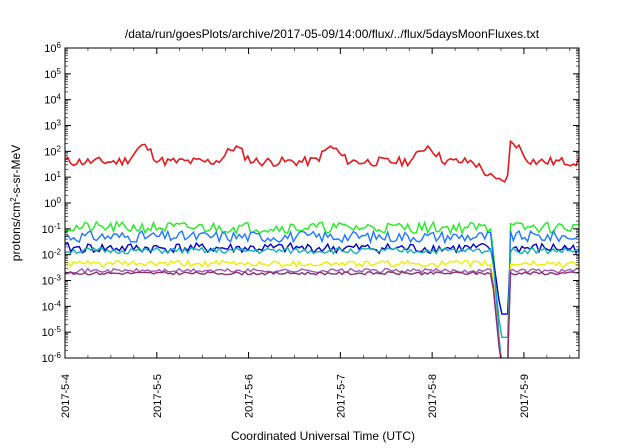  Describe the element at coordinates (52, 203) in the screenshot. I see `y-tick-label-6: 10⁰` at that location.